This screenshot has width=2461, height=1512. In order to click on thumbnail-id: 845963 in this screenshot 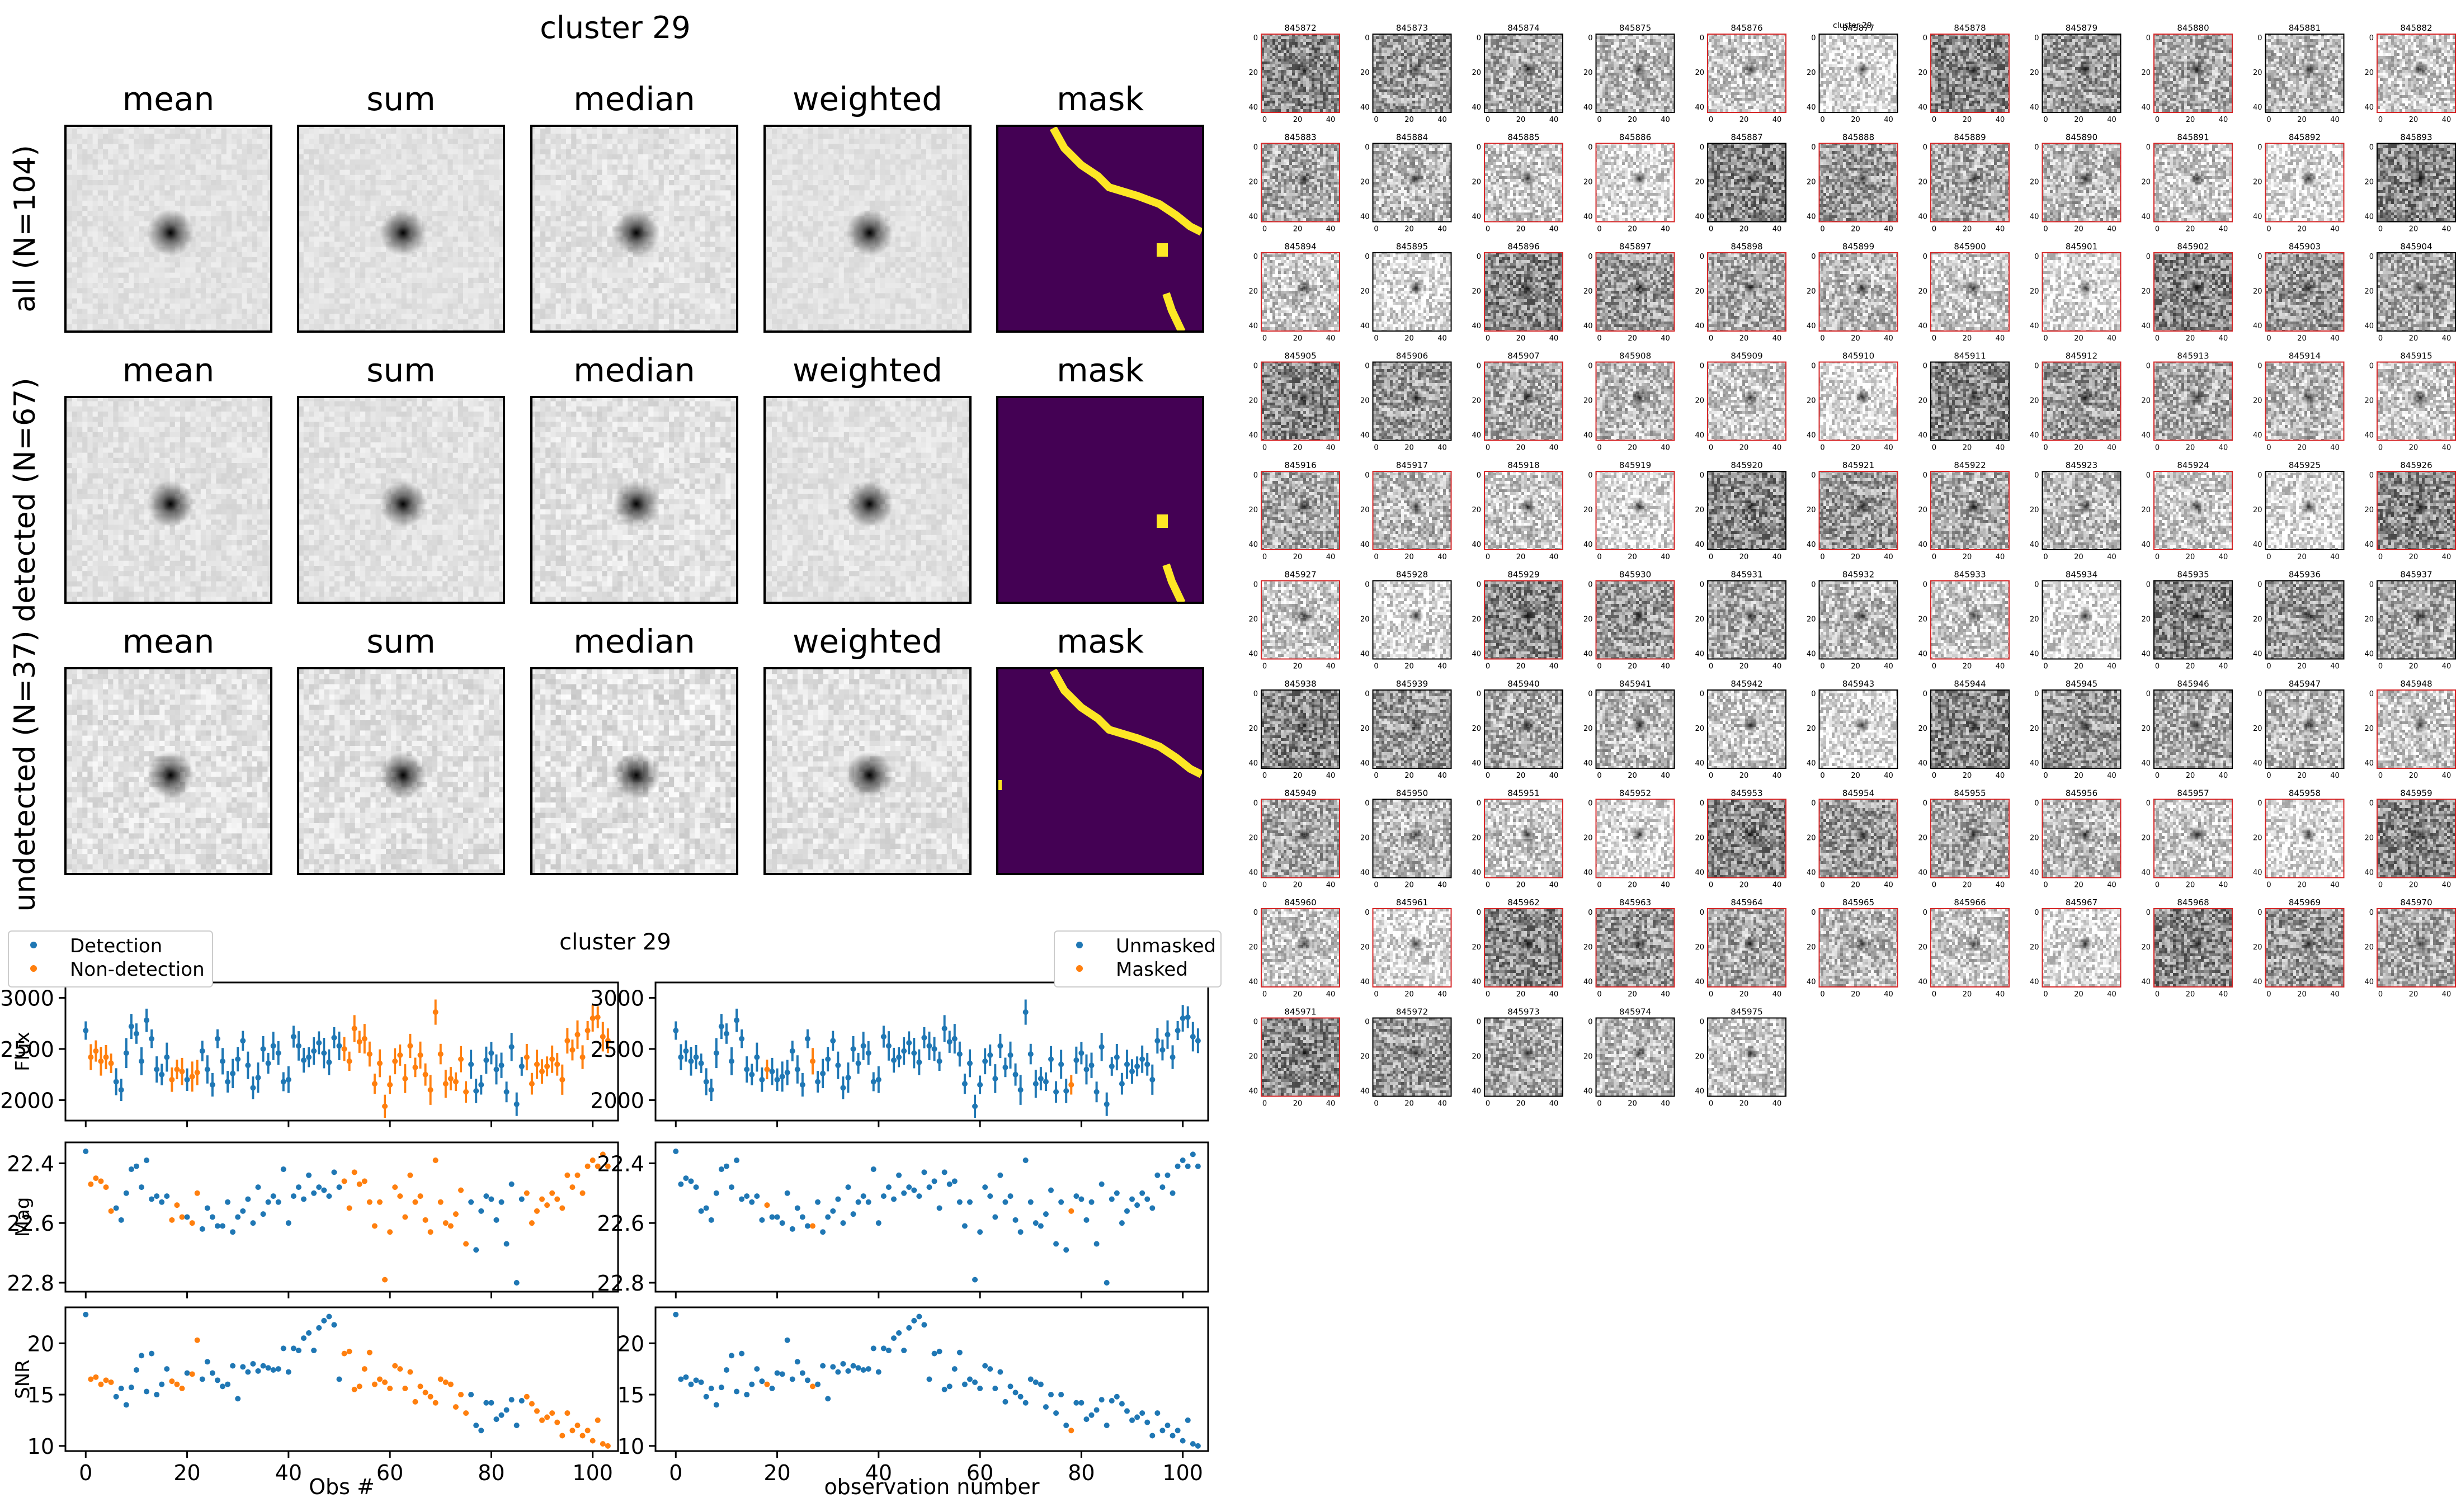, I will do `click(1635, 902)`.